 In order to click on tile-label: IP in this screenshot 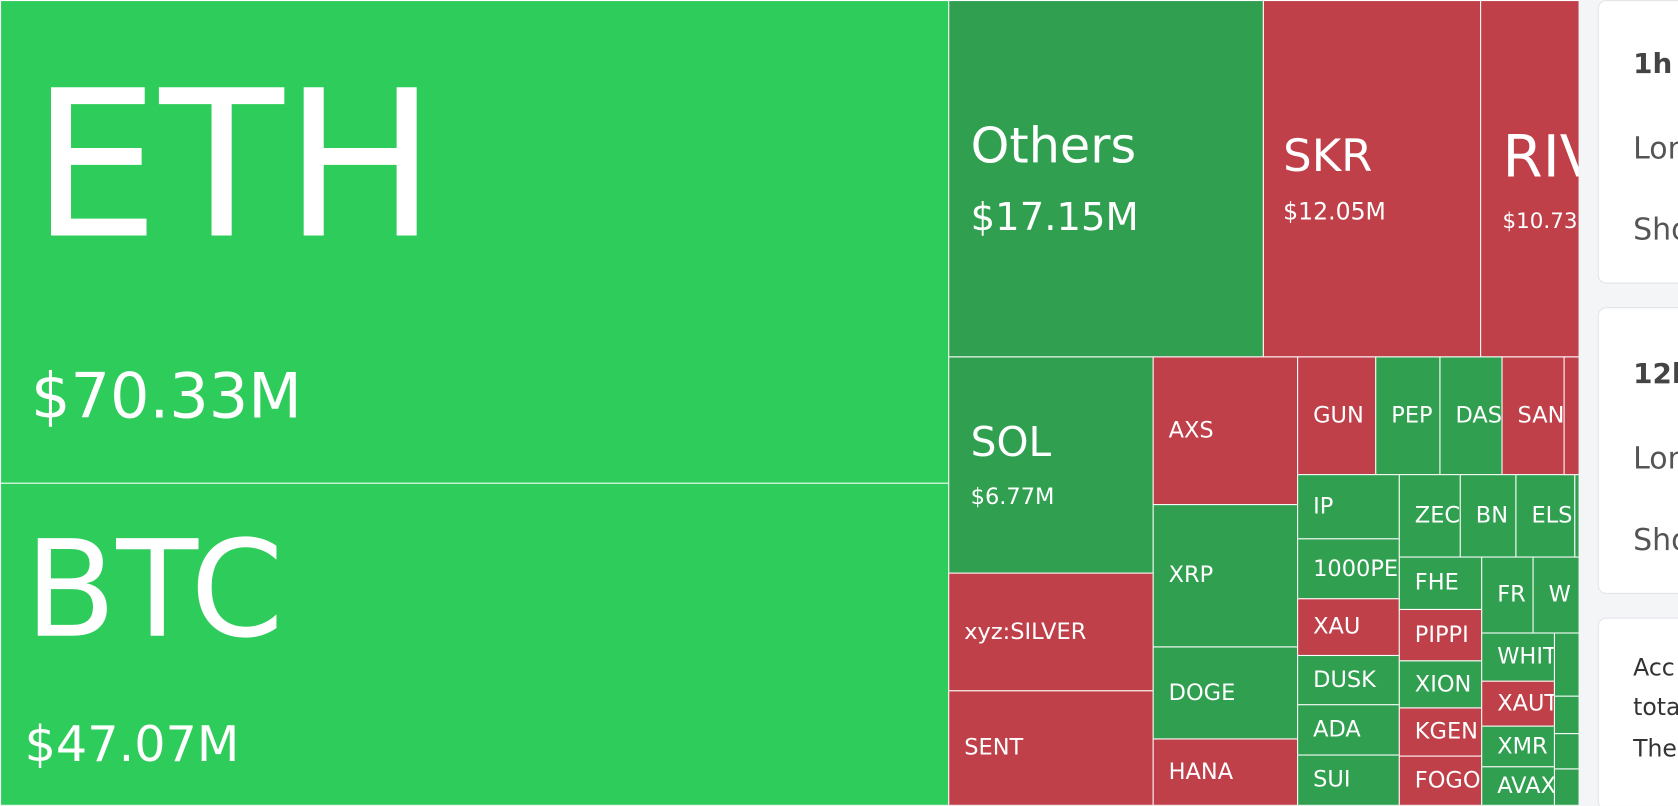, I will do `click(1323, 506)`.